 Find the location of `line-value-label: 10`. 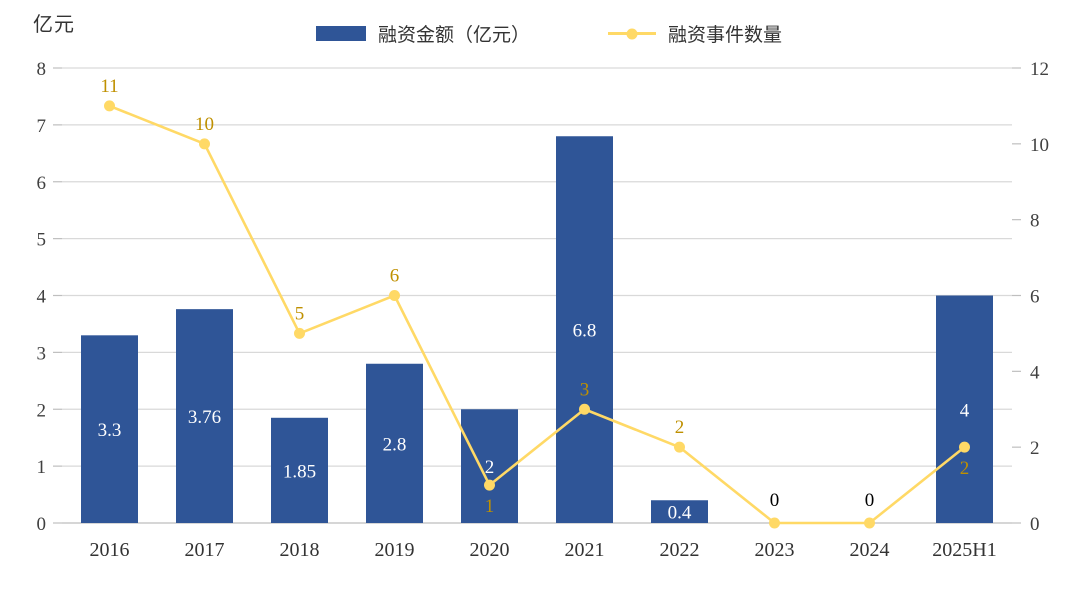

line-value-label: 10 is located at coordinates (204, 124).